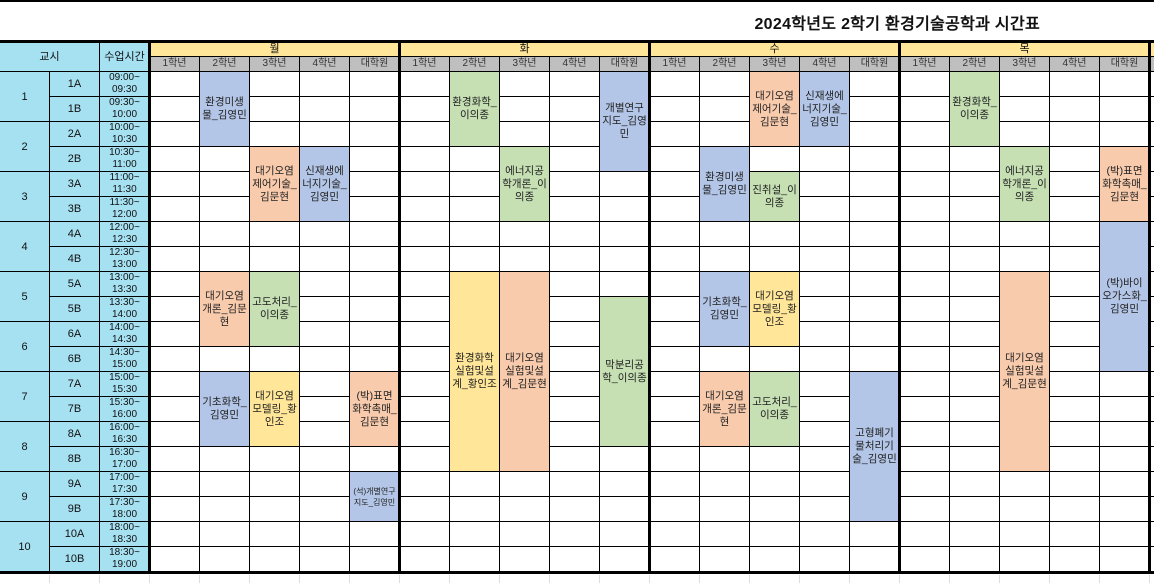 This screenshot has width=1154, height=583. Describe the element at coordinates (224, 309) in the screenshot. I see `class-block: 대기오염개론_김문현` at that location.